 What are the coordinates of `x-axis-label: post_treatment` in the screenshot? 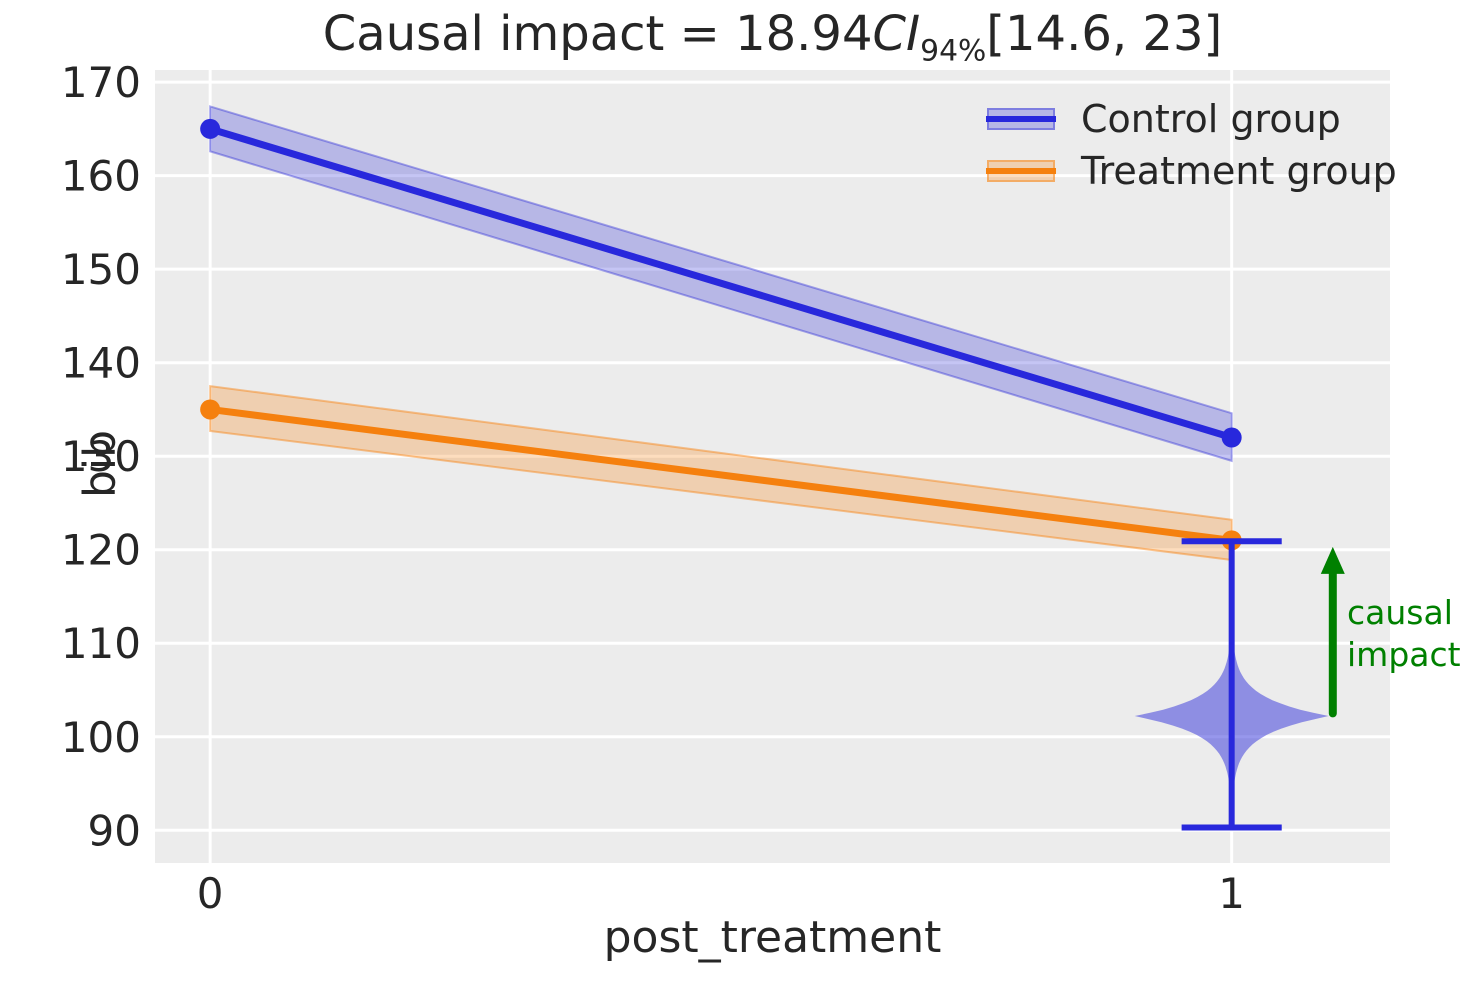 It's located at (772, 937).